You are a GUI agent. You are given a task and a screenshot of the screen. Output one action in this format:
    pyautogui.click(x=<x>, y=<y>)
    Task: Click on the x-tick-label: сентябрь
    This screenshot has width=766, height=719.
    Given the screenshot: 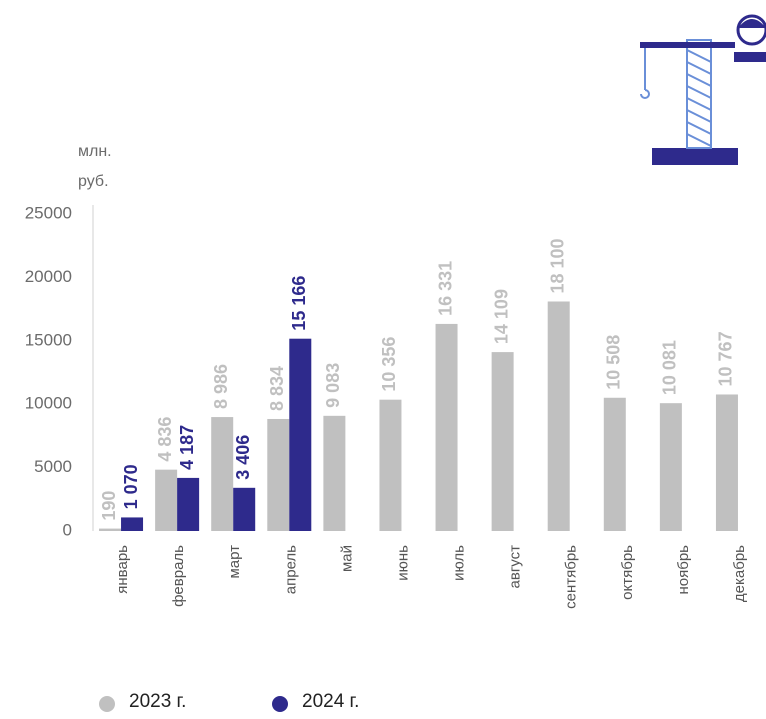 What is the action you would take?
    pyautogui.click(x=571, y=577)
    